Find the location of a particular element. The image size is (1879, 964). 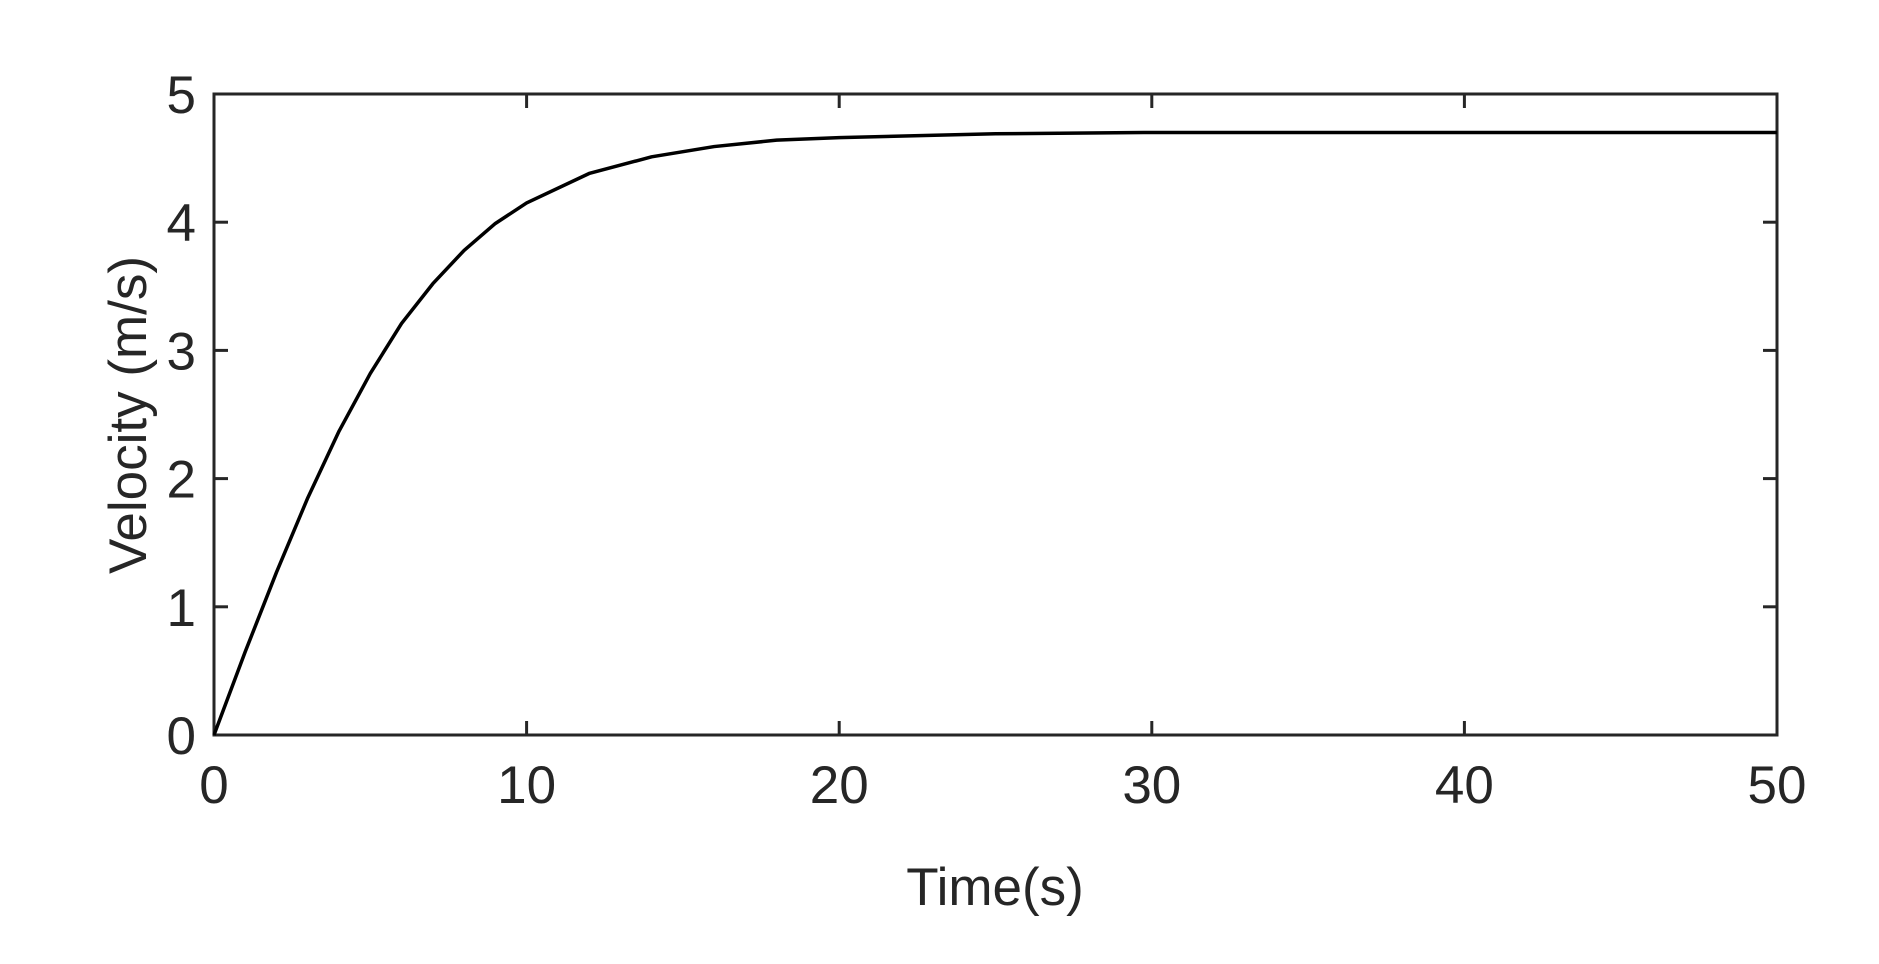

x-tick-label: 10 is located at coordinates (526, 785).